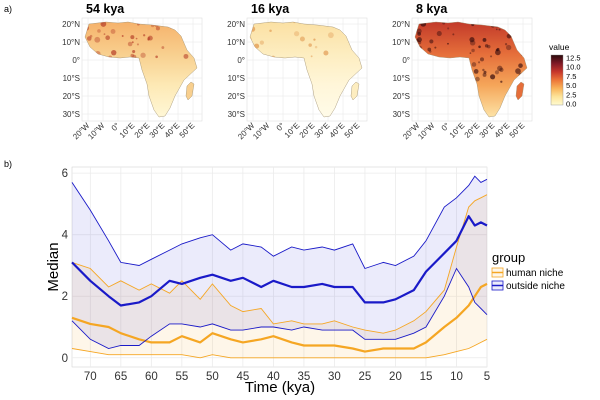  What do you see at coordinates (426, 377) in the screenshot?
I see `x-tick-label: 15` at bounding box center [426, 377].